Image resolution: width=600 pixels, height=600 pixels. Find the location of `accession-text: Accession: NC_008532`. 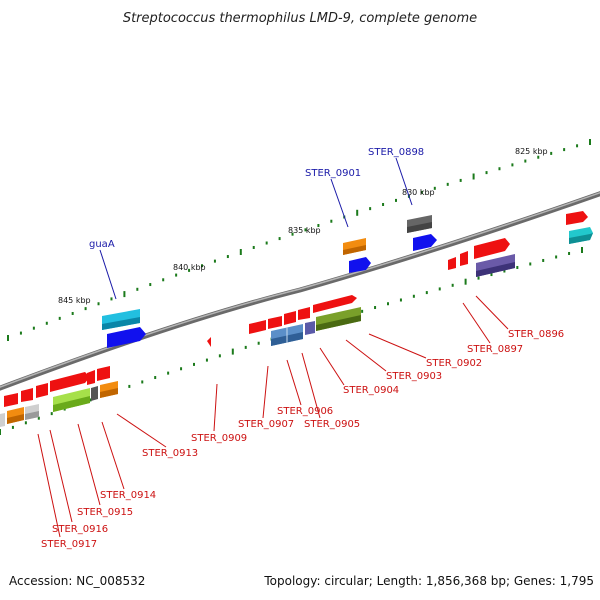

accession-text: Accession: NC_008532 is located at coordinates (77, 581).